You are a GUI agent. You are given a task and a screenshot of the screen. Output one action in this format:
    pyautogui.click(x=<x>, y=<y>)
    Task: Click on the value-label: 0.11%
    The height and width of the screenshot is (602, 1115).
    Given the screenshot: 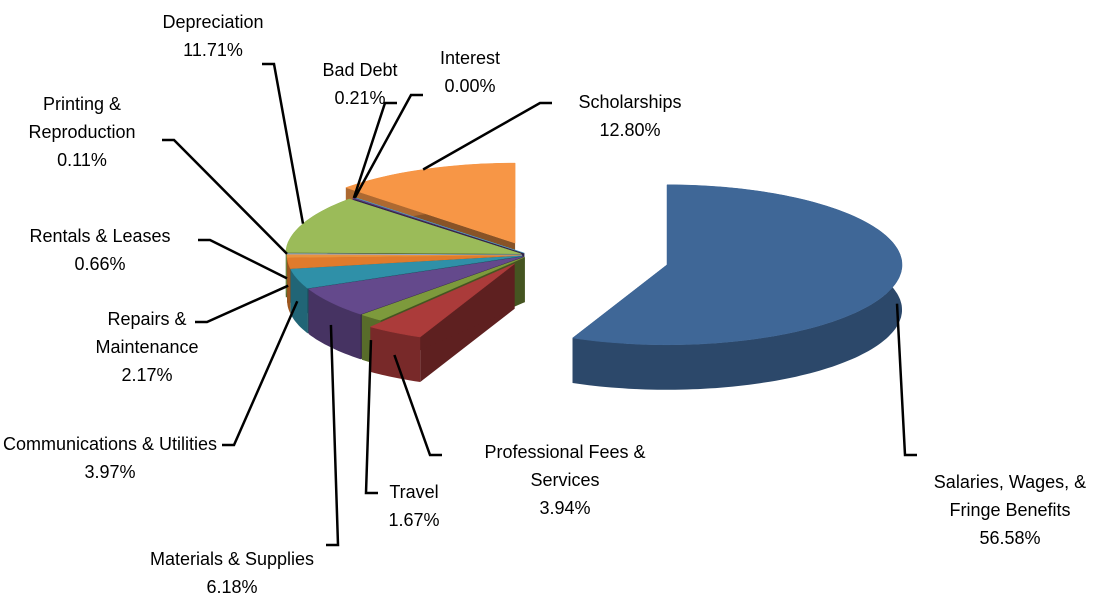 What is the action you would take?
    pyautogui.click(x=82, y=160)
    